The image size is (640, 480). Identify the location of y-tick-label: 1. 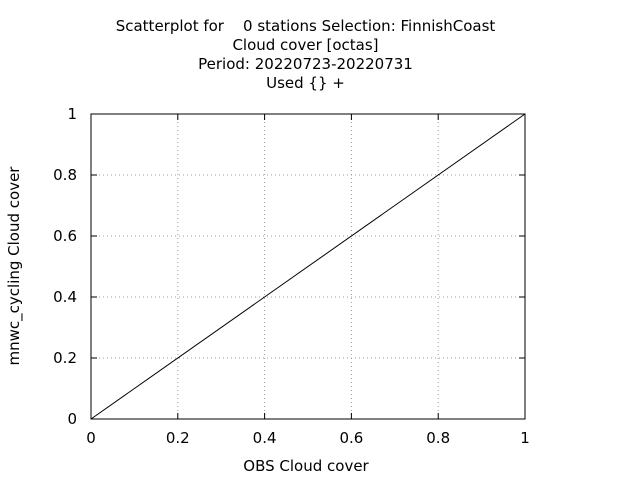
(72, 114).